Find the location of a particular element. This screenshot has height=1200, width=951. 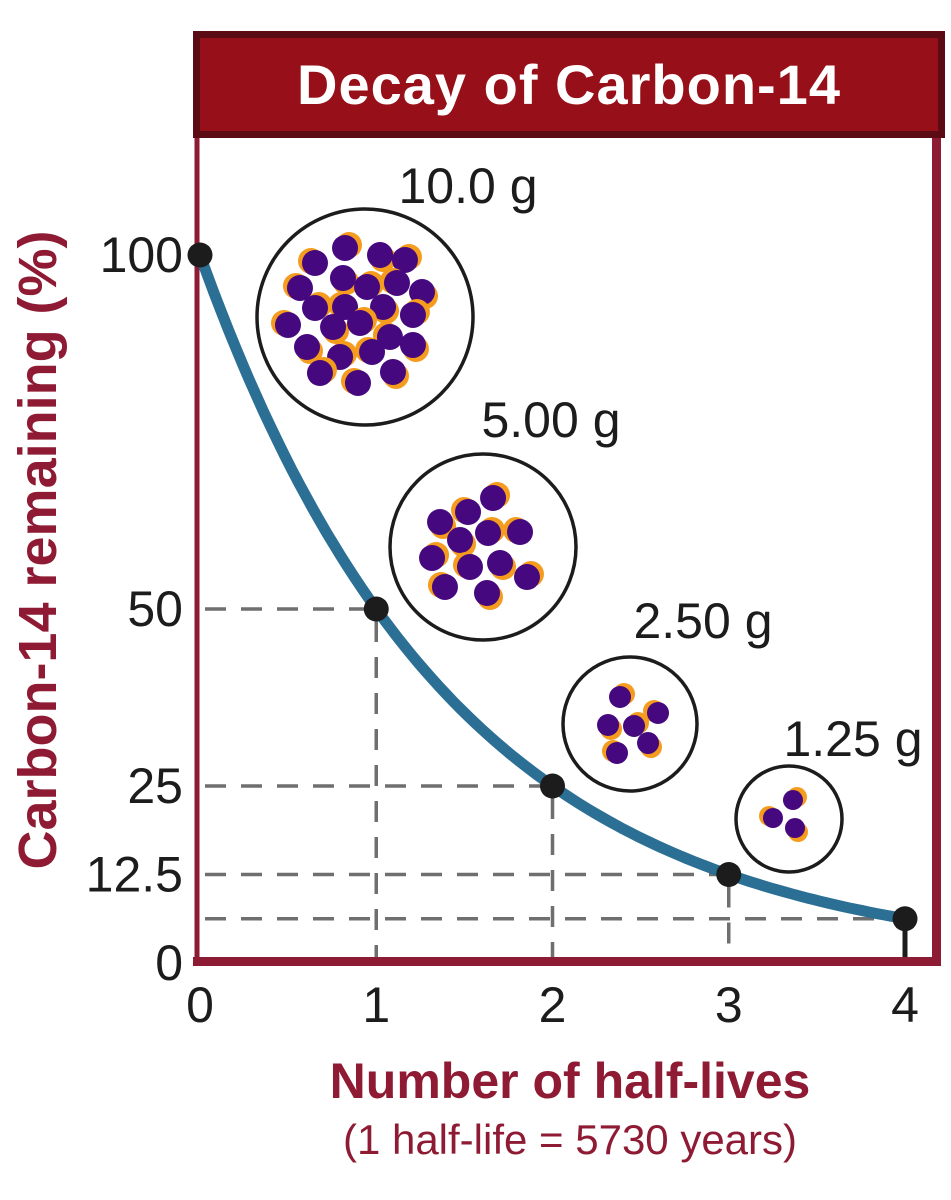

x-axis-subtitle: (1 half-life = 5730 years) is located at coordinates (570, 1139).